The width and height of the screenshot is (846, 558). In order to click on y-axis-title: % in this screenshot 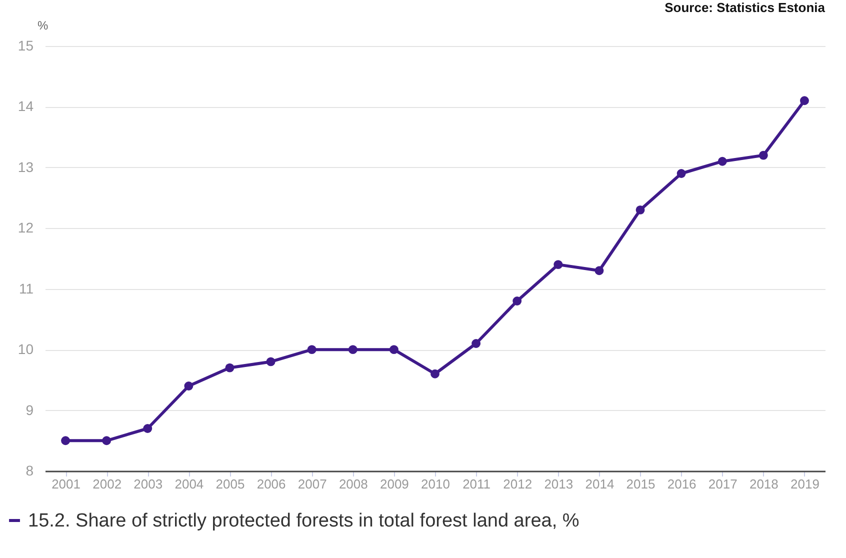, I will do `click(43, 25)`.